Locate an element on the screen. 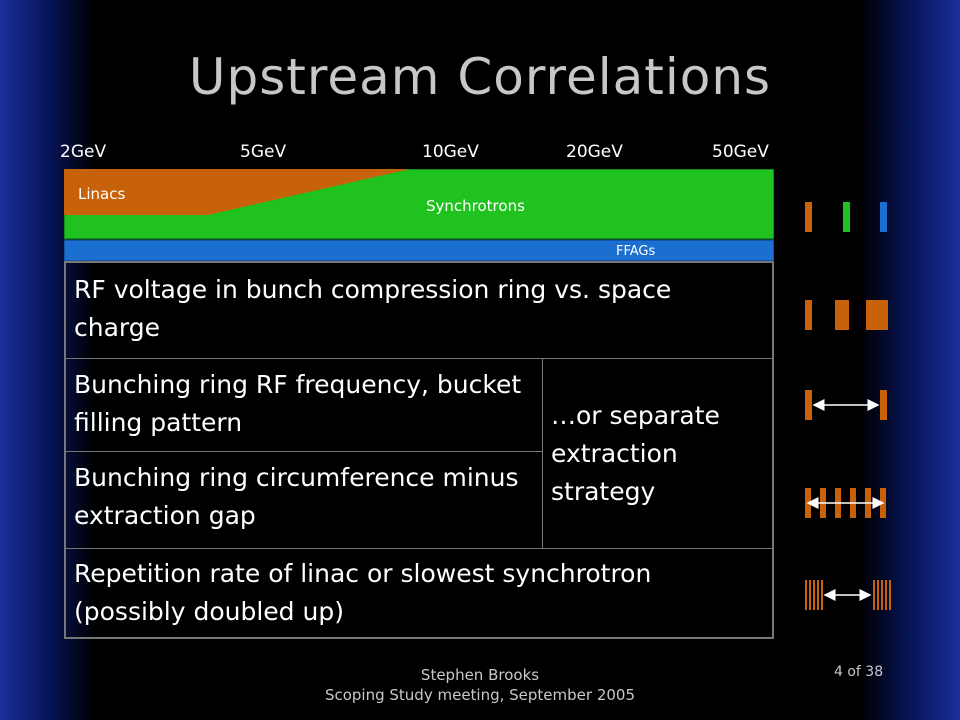  side-icons-graphic is located at coordinates (848, 406).